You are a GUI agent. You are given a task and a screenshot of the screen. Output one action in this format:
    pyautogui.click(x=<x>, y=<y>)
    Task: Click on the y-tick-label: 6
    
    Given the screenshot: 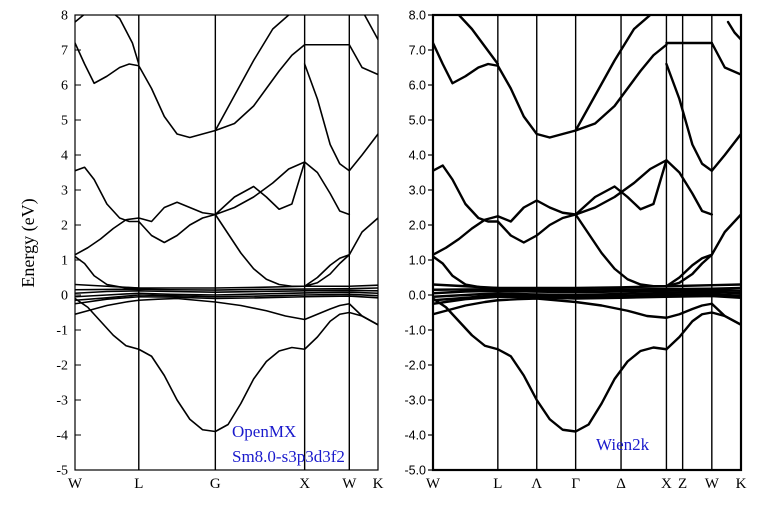 What is the action you would take?
    pyautogui.click(x=64, y=86)
    